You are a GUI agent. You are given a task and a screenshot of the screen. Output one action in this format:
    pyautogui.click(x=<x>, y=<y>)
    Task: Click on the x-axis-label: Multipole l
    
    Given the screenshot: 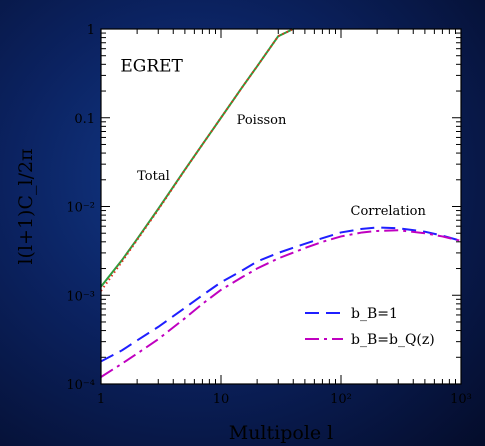 What is the action you would take?
    pyautogui.click(x=281, y=433)
    